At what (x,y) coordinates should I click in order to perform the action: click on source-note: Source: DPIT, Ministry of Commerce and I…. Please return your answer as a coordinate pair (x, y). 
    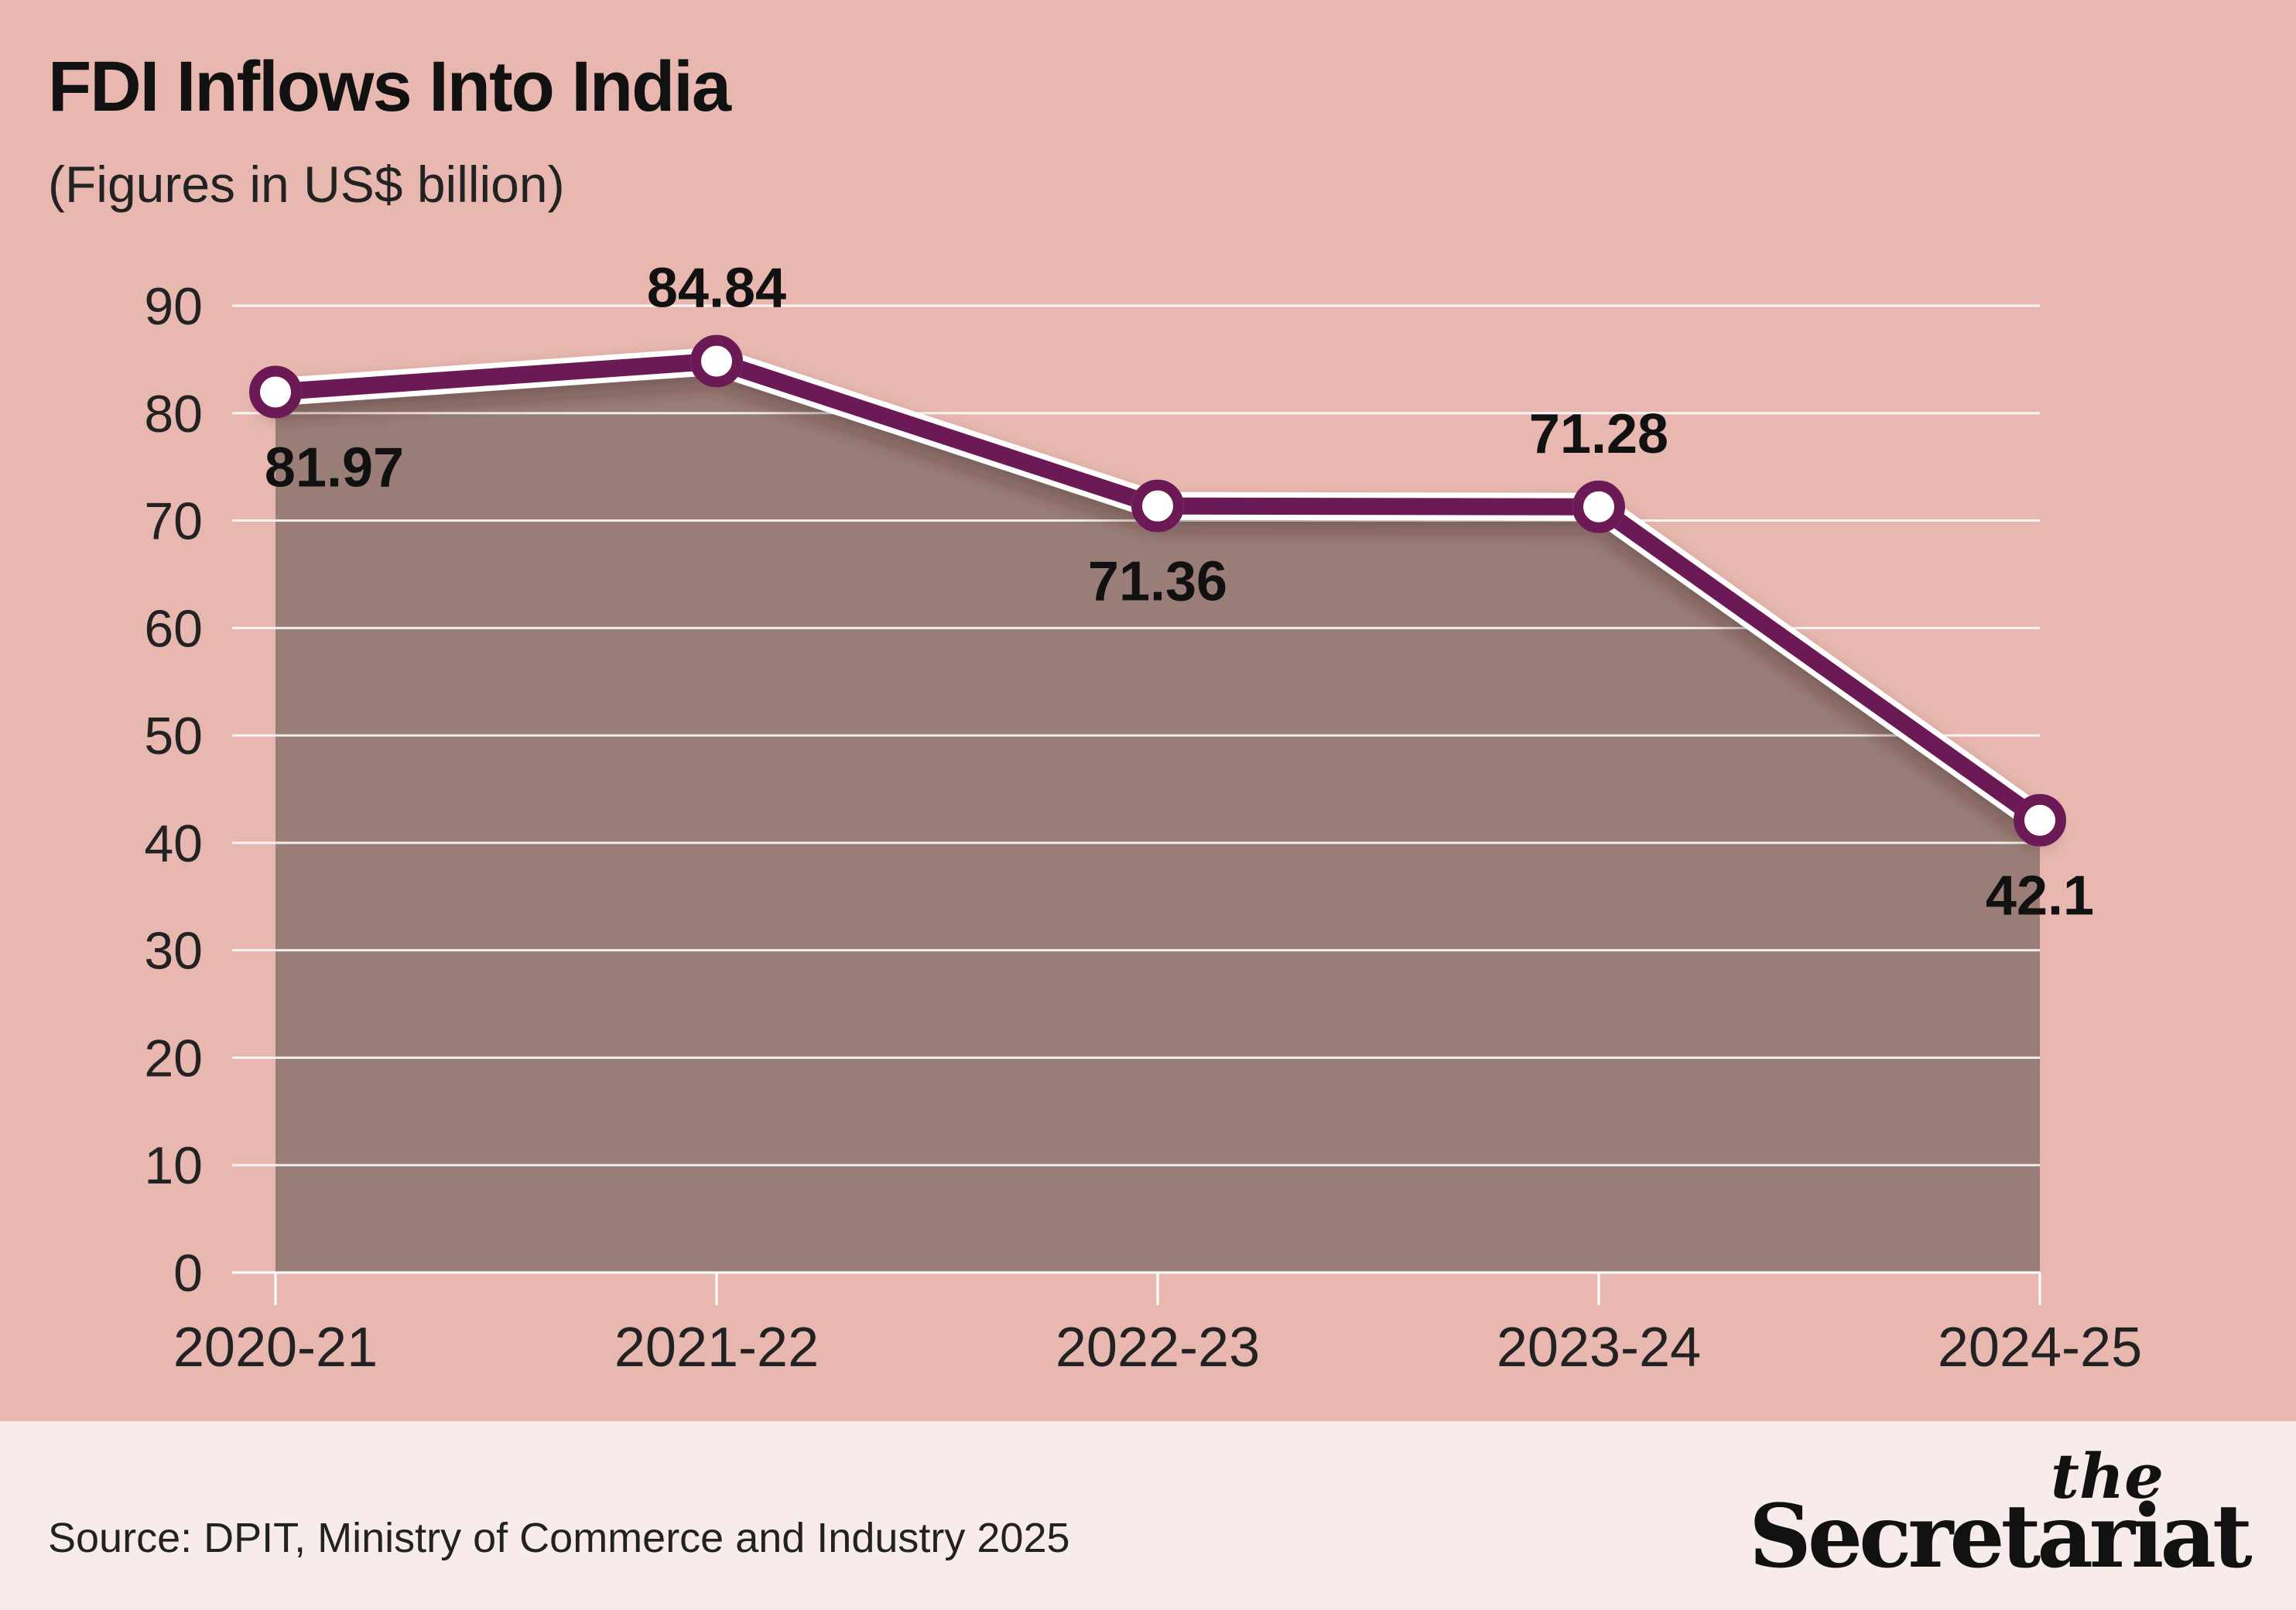
    Looking at the image, I should click on (559, 1538).